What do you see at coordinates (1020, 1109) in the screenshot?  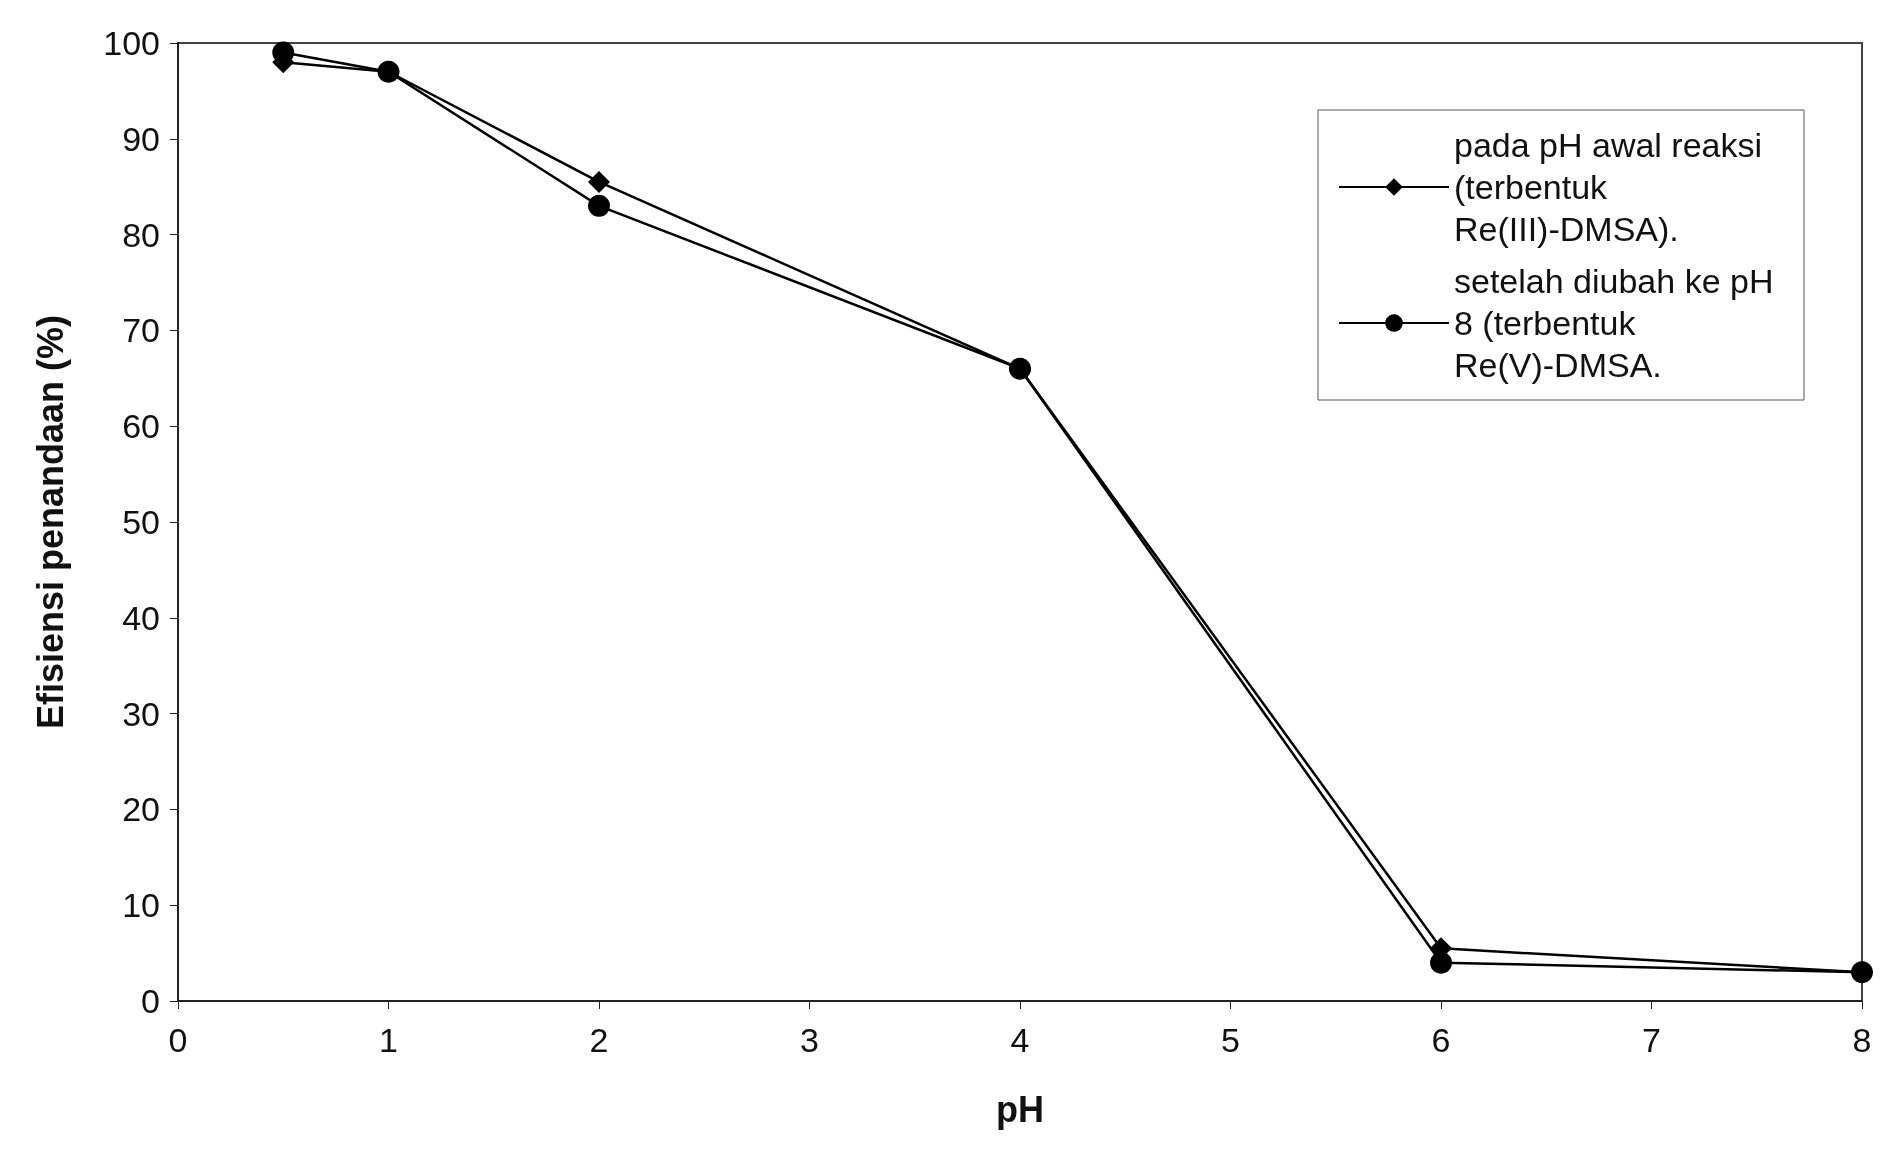 I see `x-axis-title: pH` at bounding box center [1020, 1109].